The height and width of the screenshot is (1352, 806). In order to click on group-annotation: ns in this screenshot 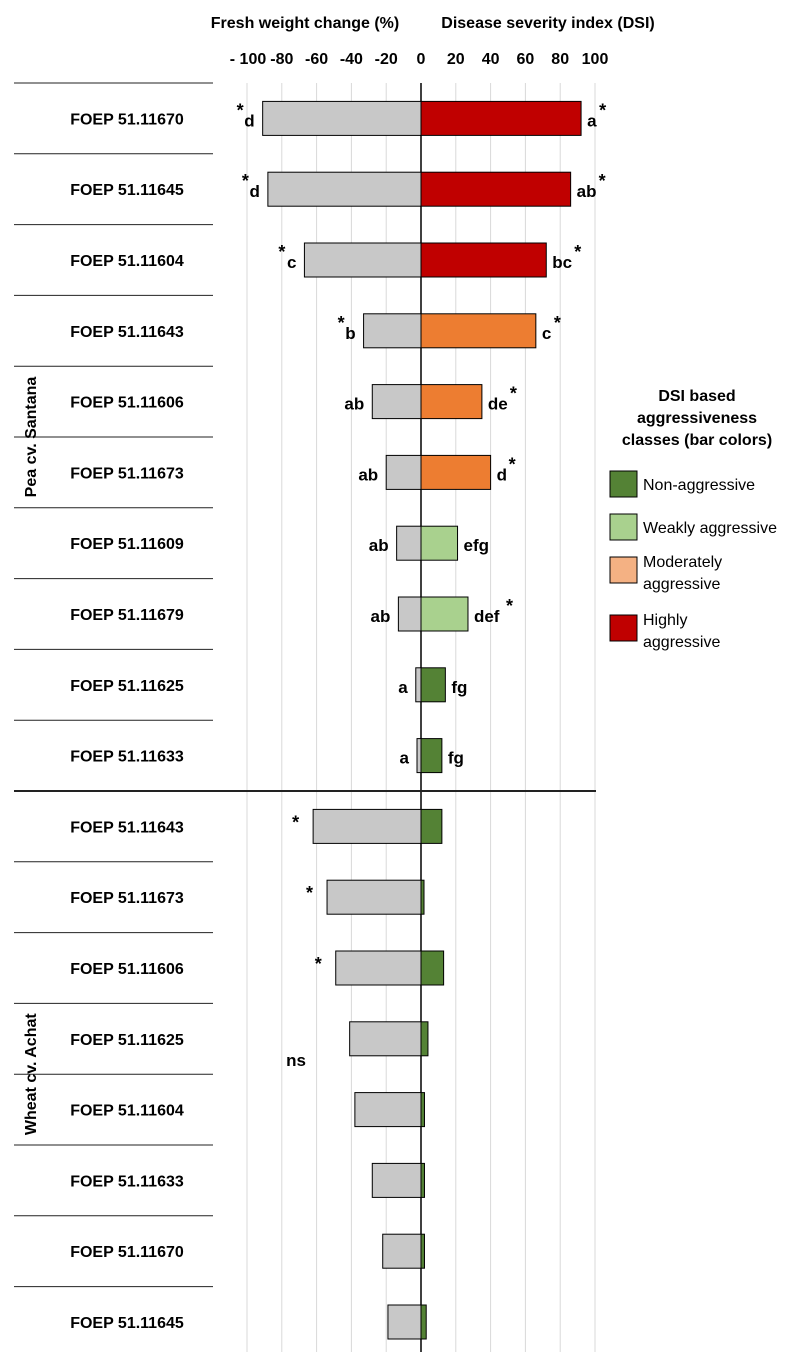, I will do `click(296, 1060)`.